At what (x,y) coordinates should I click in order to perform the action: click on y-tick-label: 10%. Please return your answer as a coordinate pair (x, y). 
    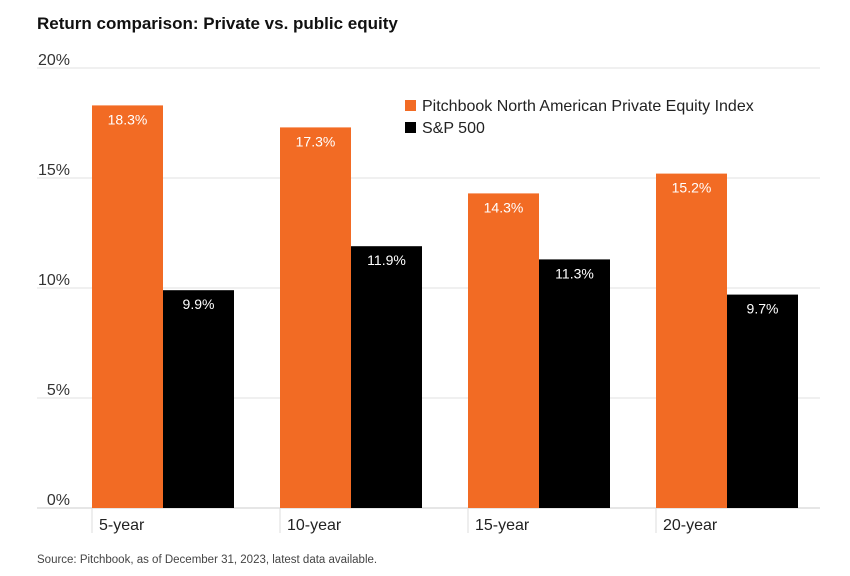
    Looking at the image, I should click on (54, 280).